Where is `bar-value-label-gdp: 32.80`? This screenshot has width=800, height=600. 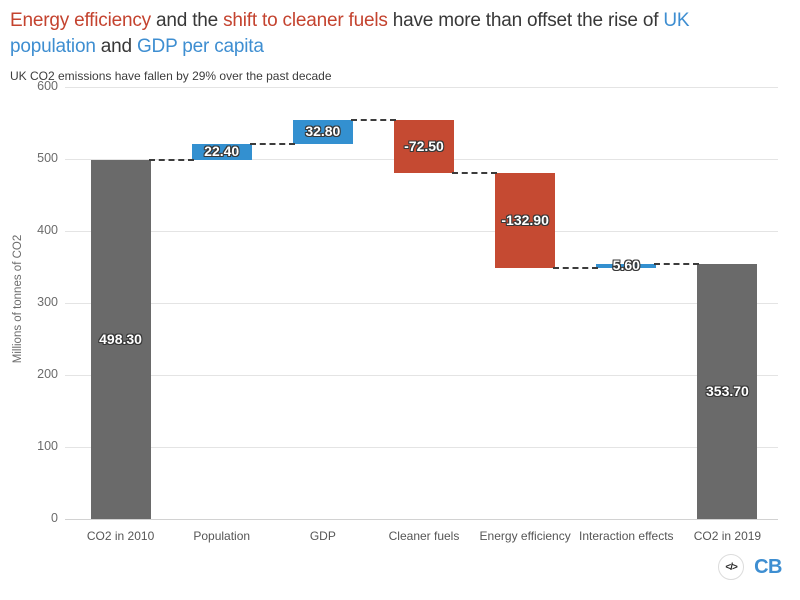
bar-value-label-gdp: 32.80 is located at coordinates (323, 131).